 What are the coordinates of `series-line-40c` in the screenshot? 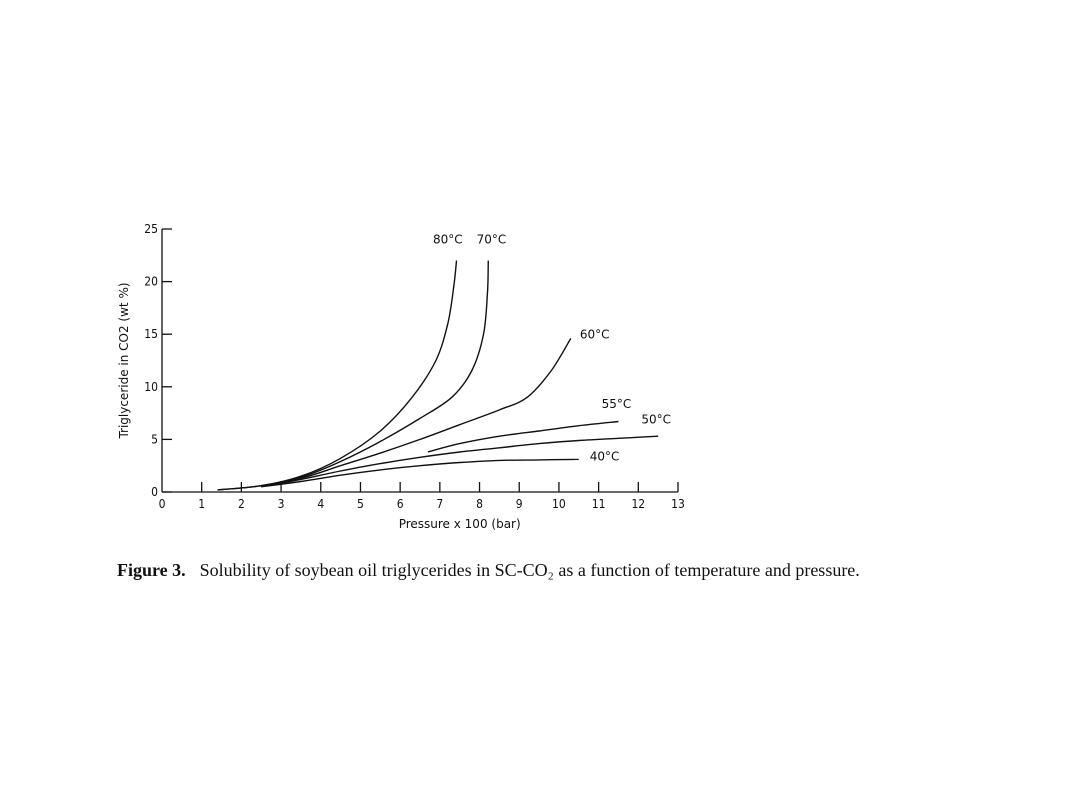 It's located at (418, 473).